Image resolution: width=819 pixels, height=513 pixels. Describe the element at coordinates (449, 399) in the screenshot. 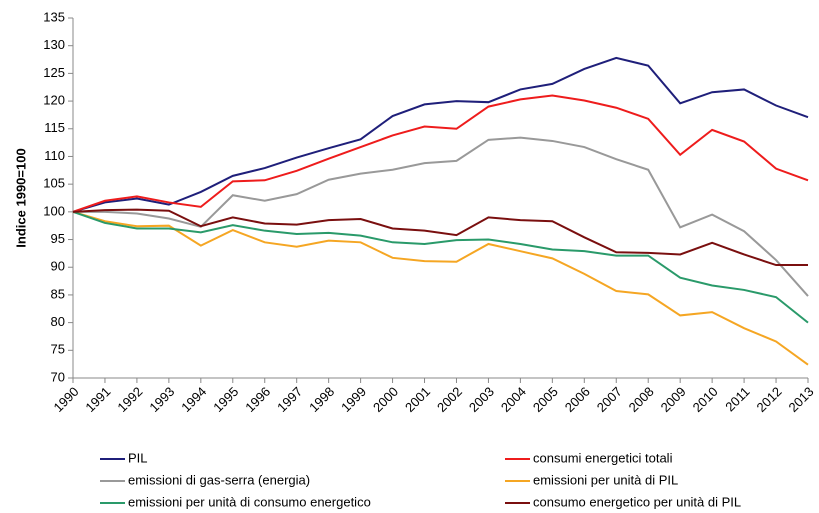

I see `x-tick-label: 2002` at that location.